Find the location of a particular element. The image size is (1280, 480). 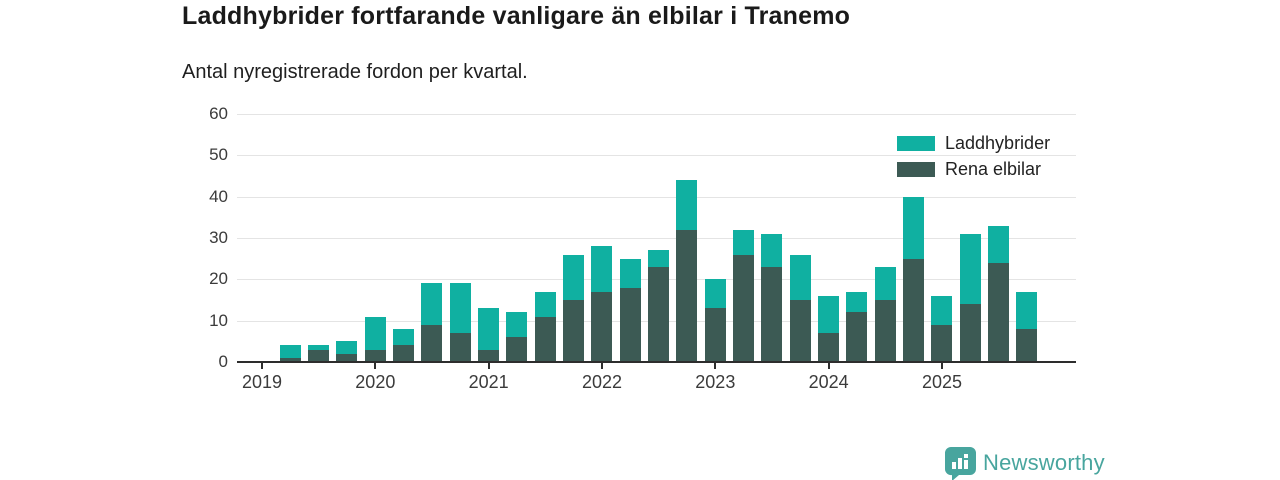

bar-2024-q4 is located at coordinates (914, 279).